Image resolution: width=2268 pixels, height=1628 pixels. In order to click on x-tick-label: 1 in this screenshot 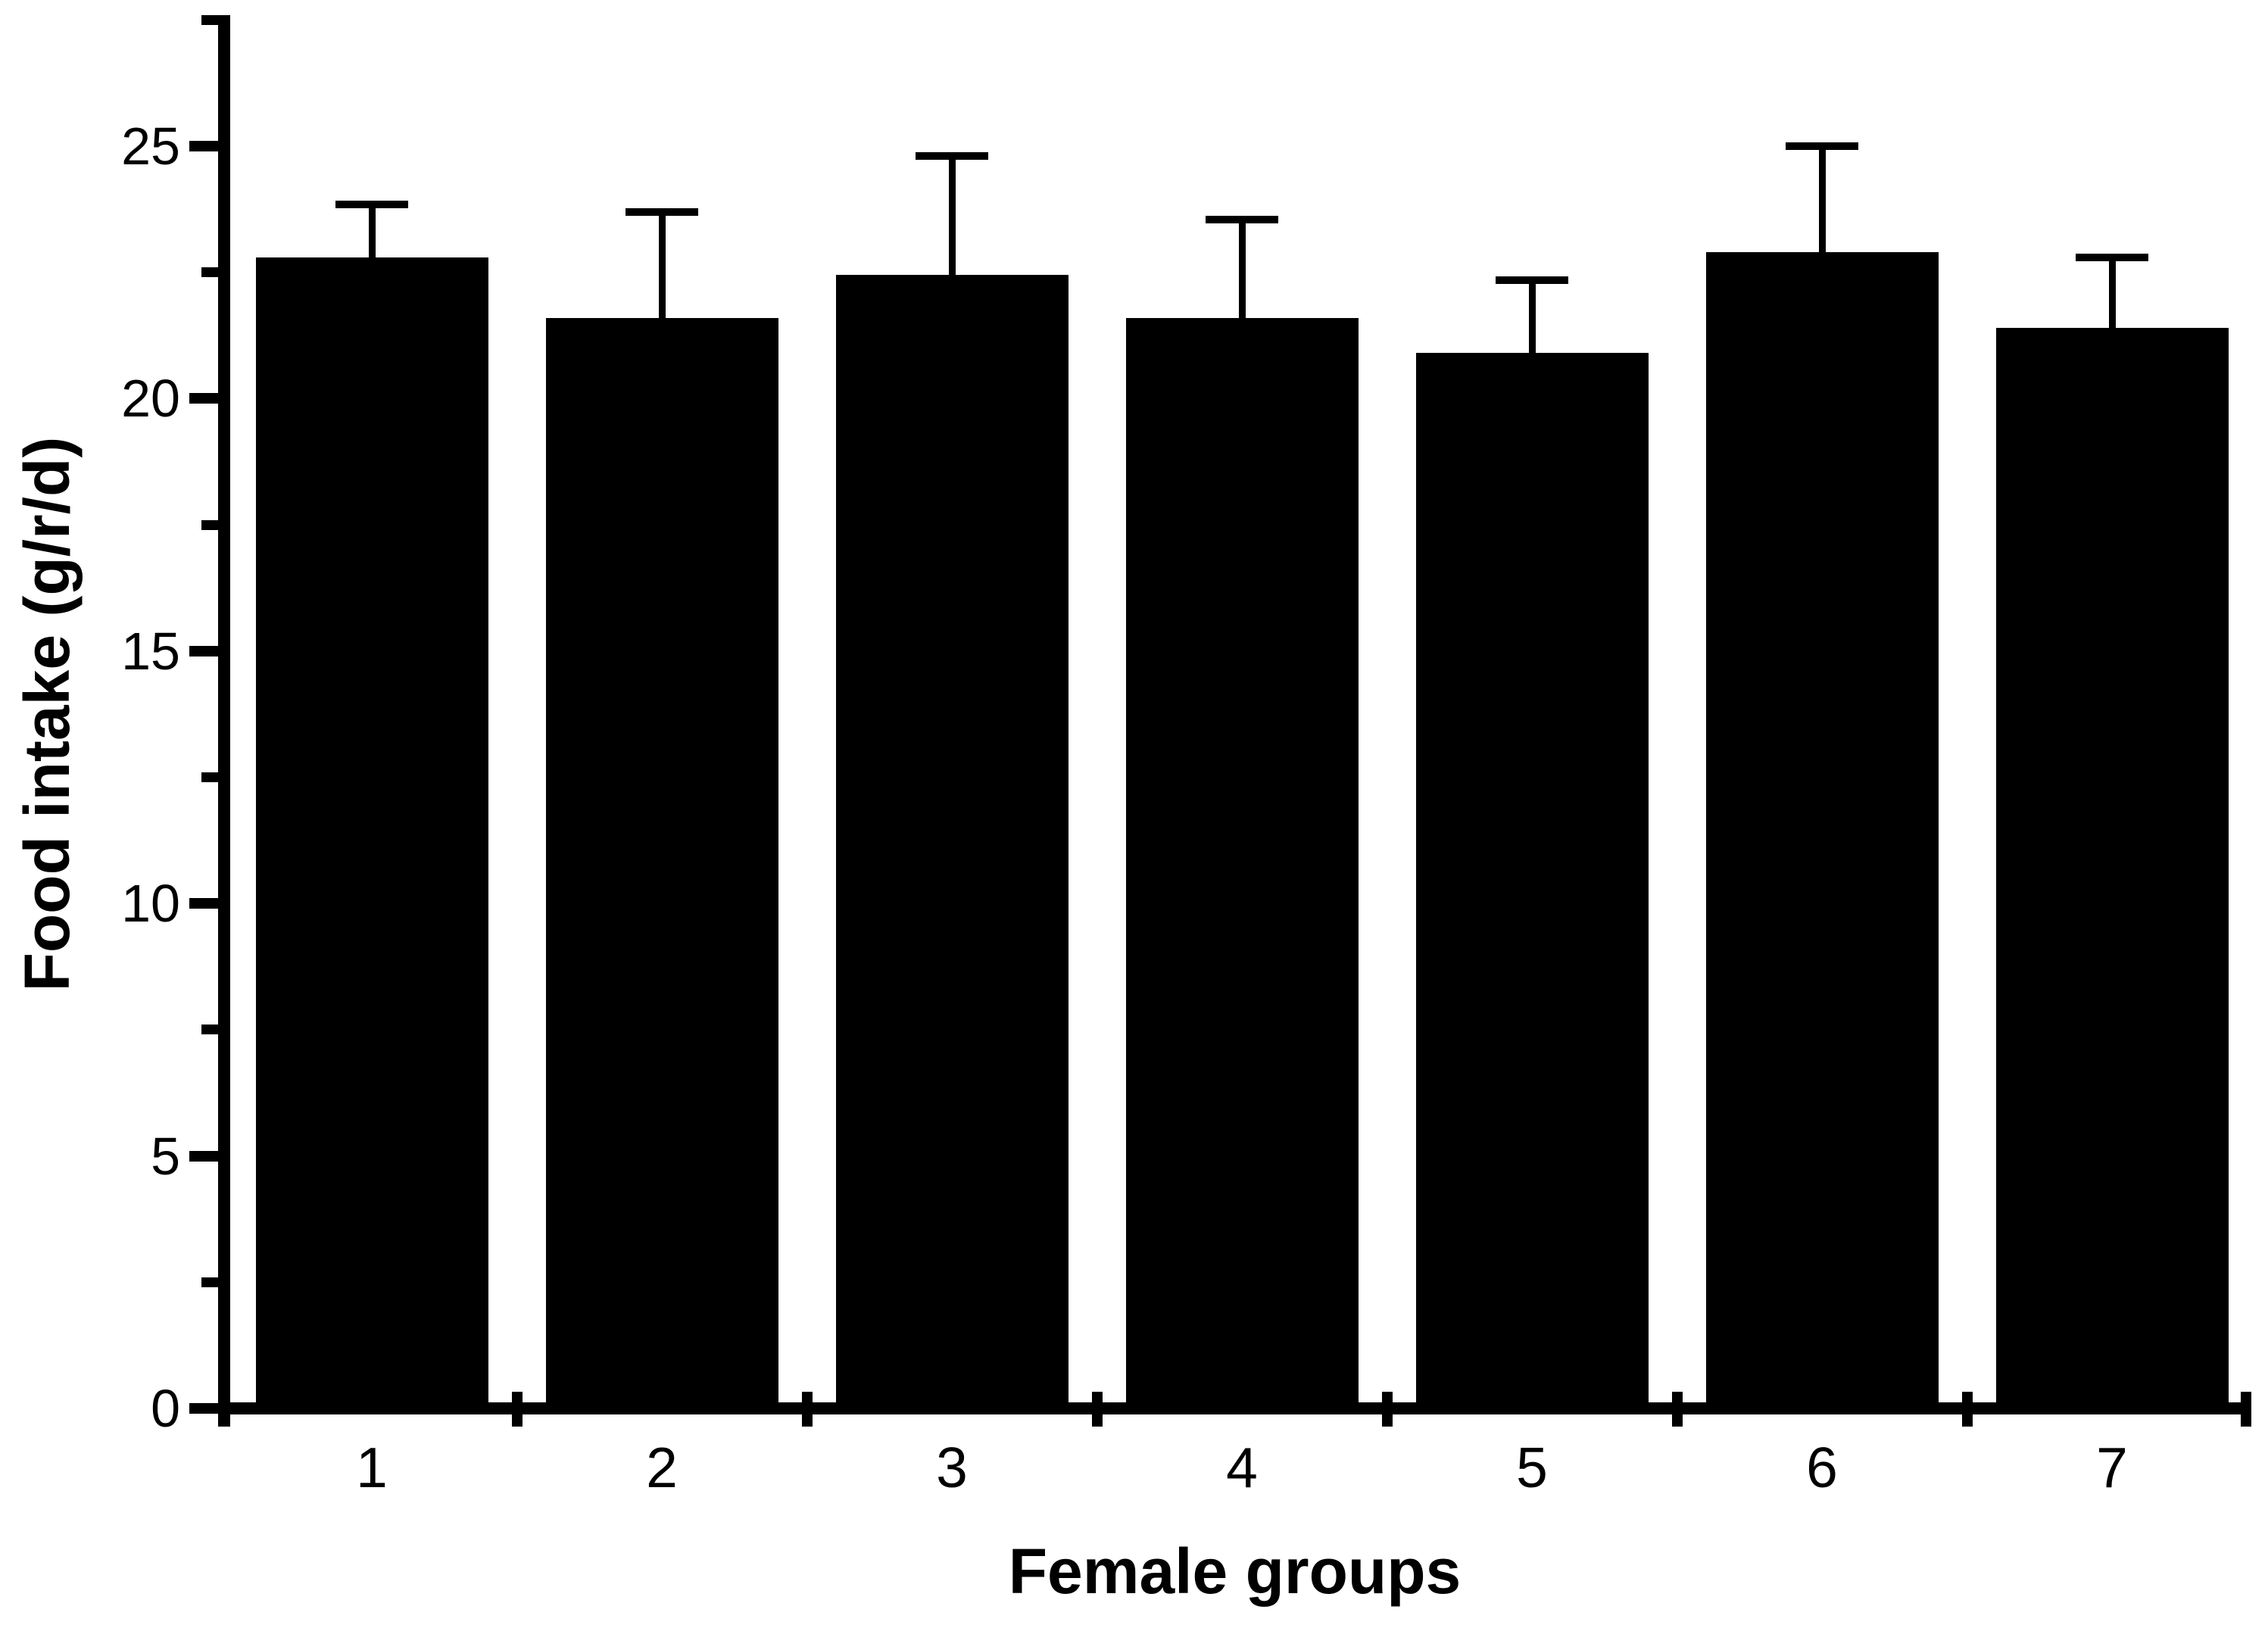, I will do `click(372, 1467)`.